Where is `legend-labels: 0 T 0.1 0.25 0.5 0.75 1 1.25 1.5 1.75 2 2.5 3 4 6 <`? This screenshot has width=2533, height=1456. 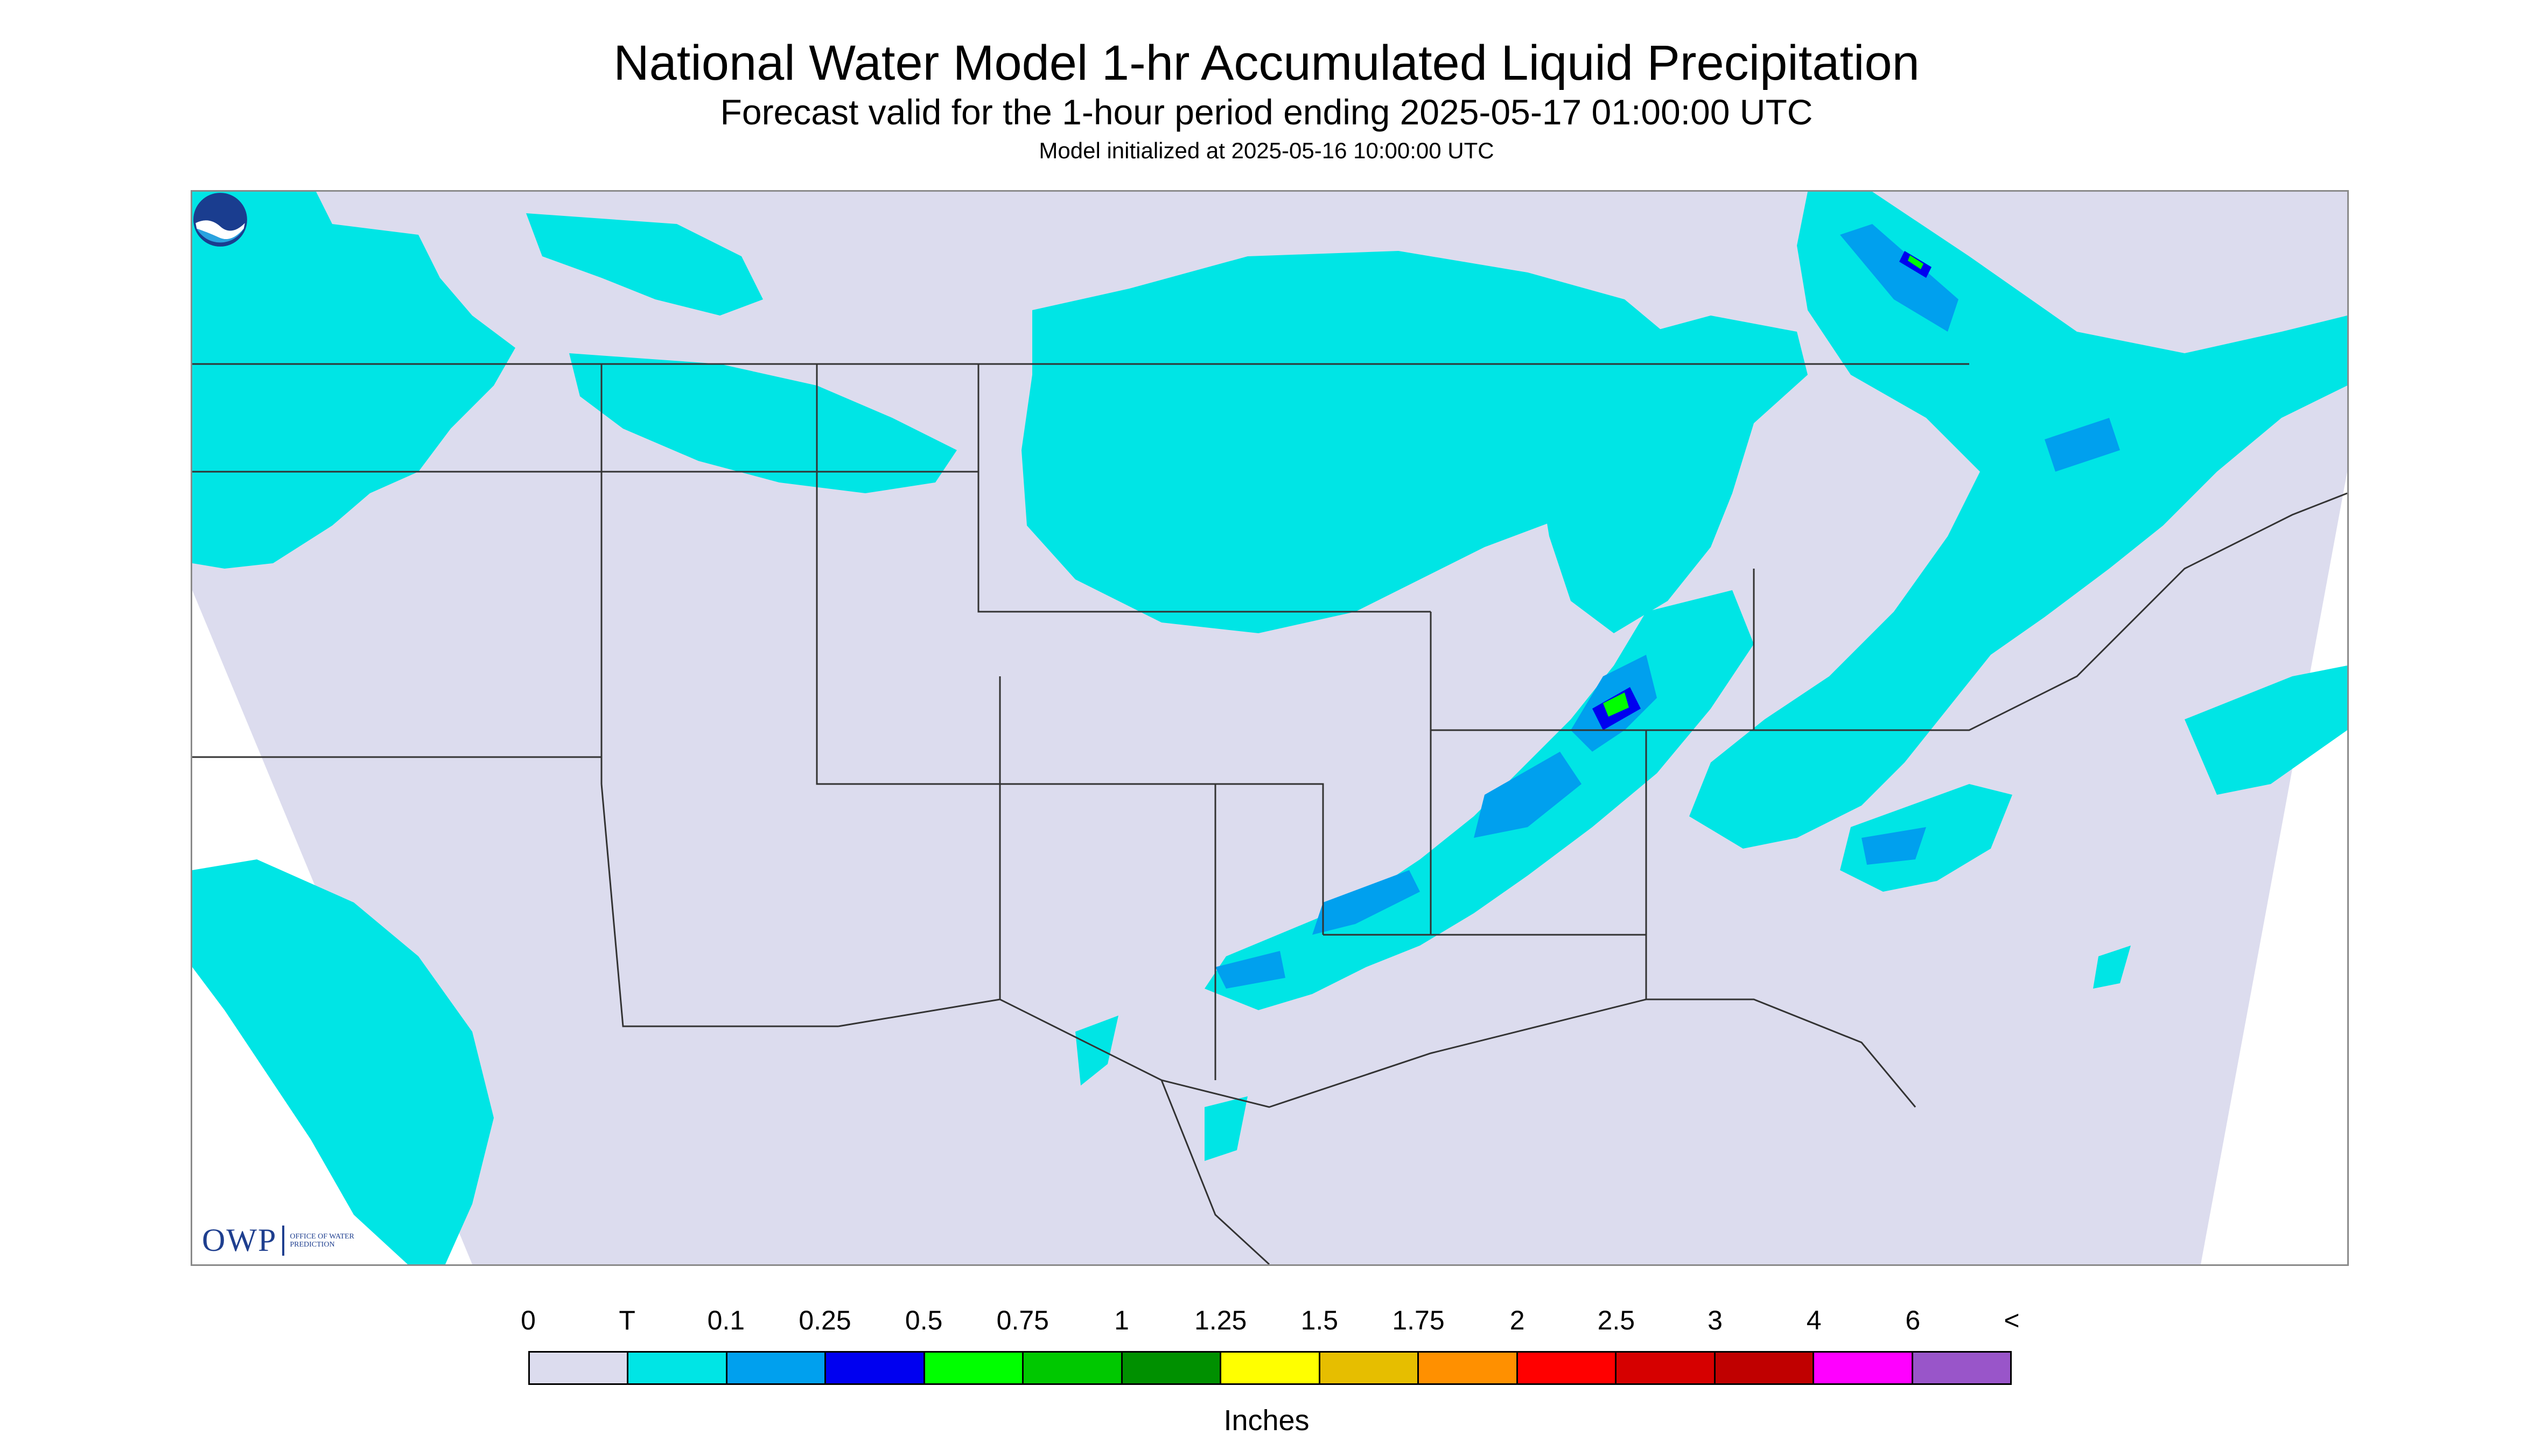
legend-labels: 0 T 0.1 0.25 0.5 0.75 1 1.25 1.5 1.75 2 2.5 3 4 6 < is located at coordinates (1270, 1323).